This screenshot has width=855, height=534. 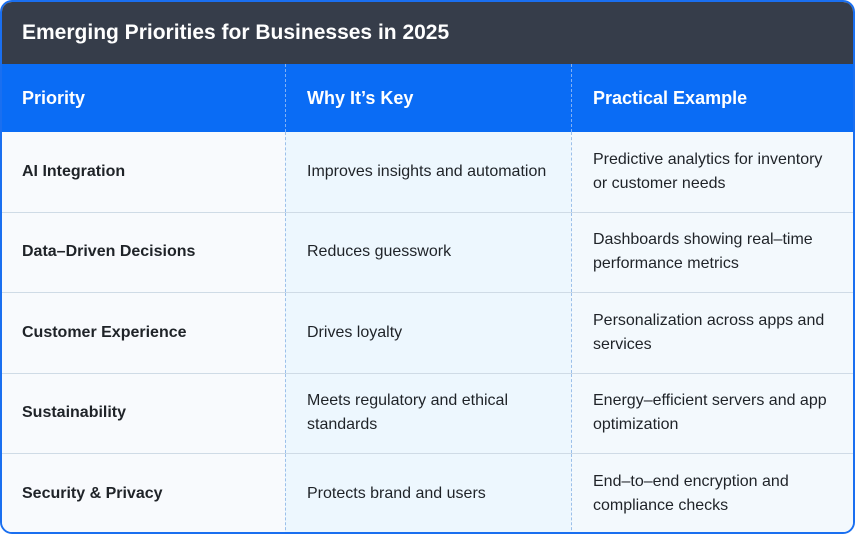 What do you see at coordinates (712, 98) in the screenshot?
I see `column-header-example: Practical Example` at bounding box center [712, 98].